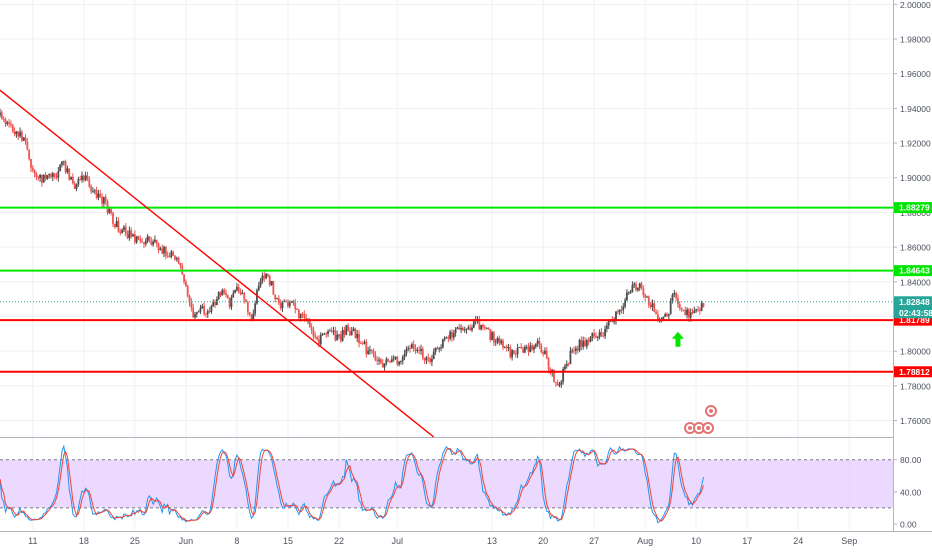 This screenshot has height=555, width=932. What do you see at coordinates (914, 271) in the screenshot?
I see `level-price-tag-label: 1.84643` at bounding box center [914, 271].